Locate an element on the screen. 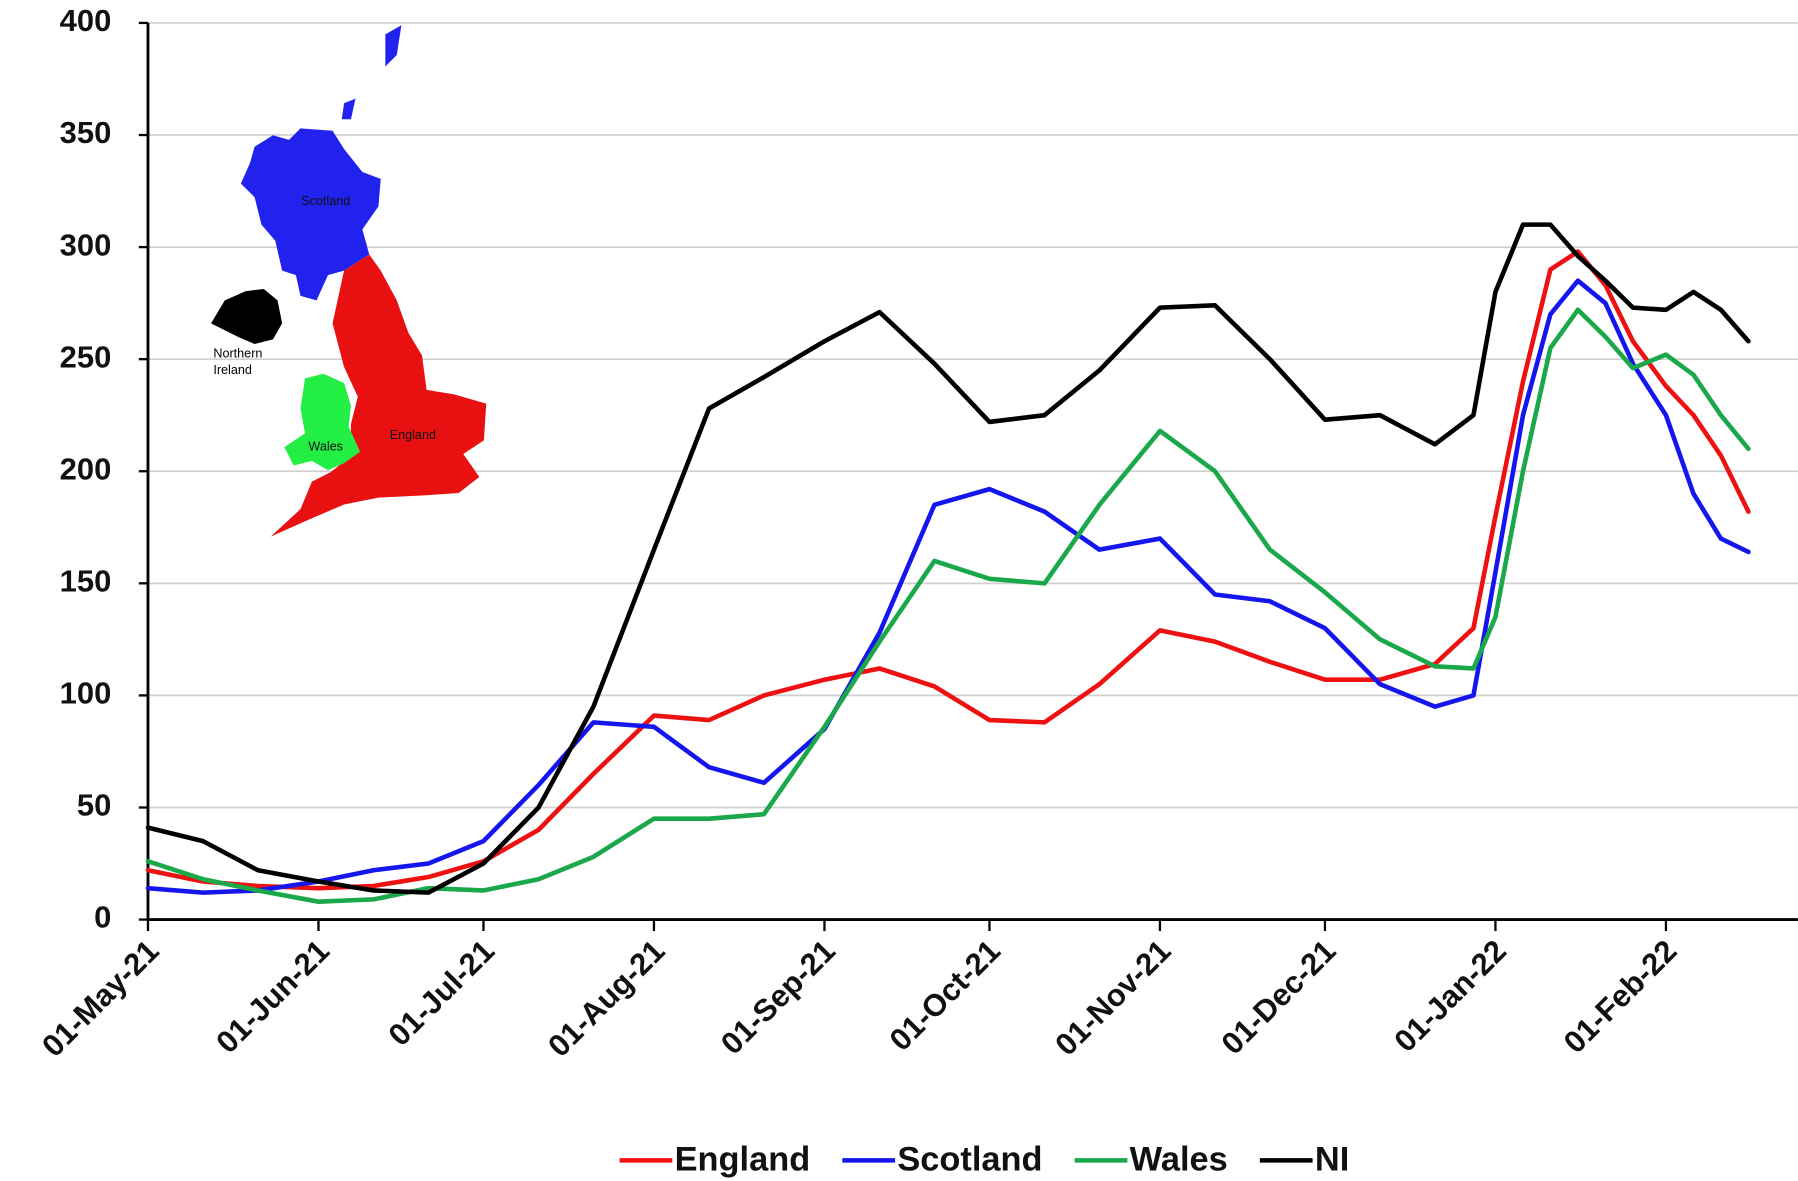 Image resolution: width=1798 pixels, height=1181 pixels. x-tick-label: 01-Jan-22 is located at coordinates (1450, 996).